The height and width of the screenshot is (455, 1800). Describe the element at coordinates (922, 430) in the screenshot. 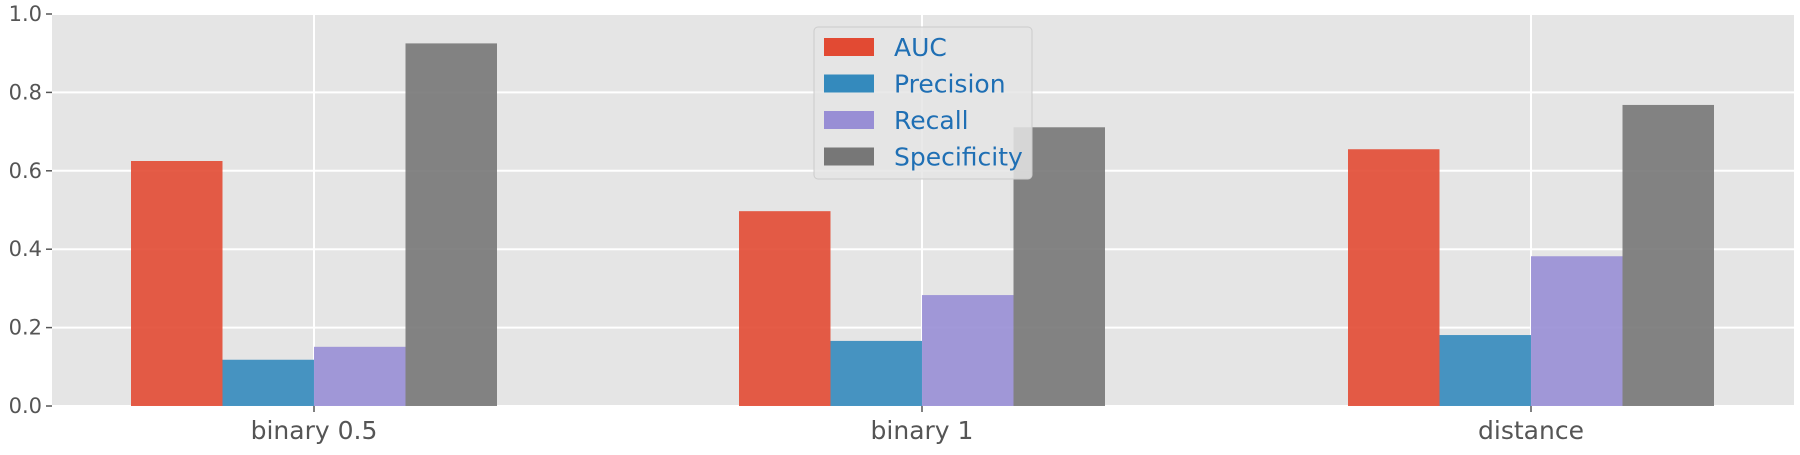

I see `x-tick-label: binary 1` at that location.